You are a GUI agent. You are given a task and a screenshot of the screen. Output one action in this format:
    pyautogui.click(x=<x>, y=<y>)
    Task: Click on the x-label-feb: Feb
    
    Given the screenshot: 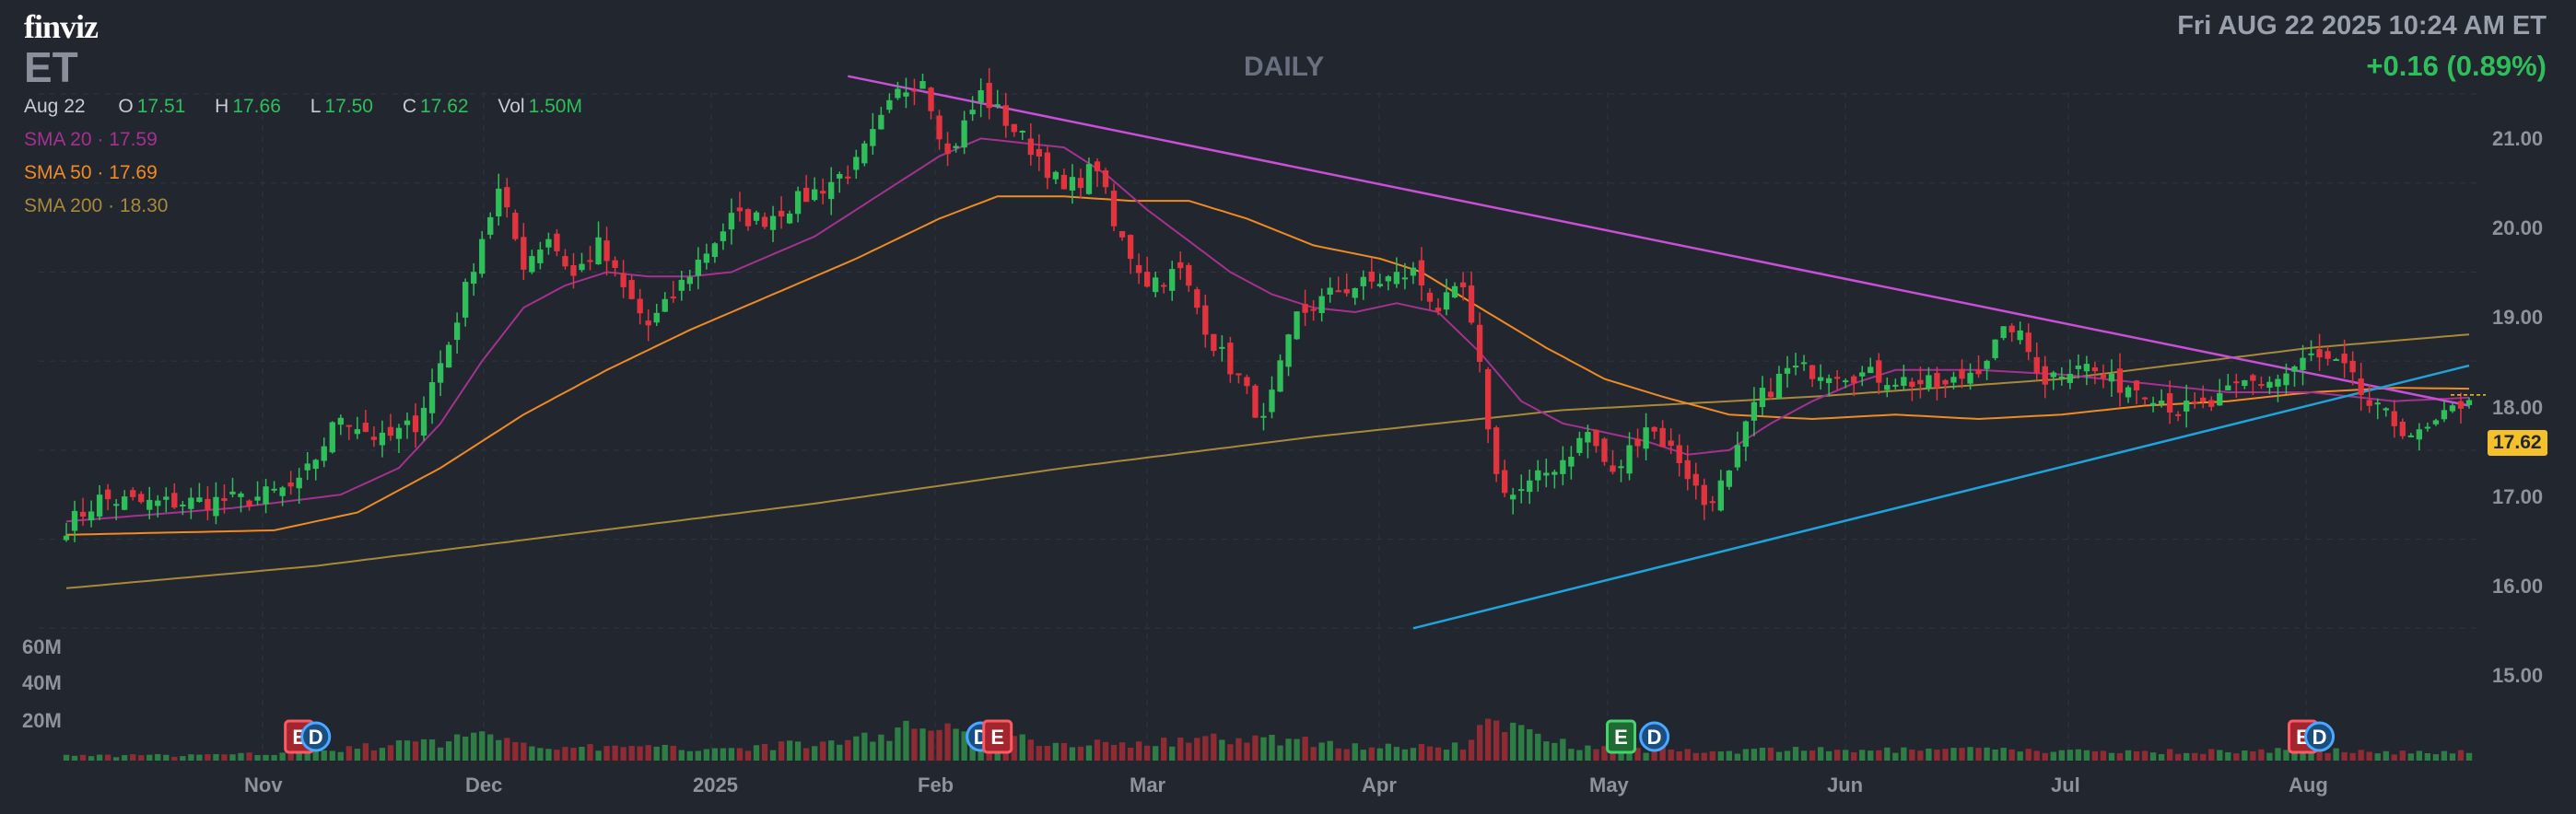 What is the action you would take?
    pyautogui.click(x=936, y=785)
    